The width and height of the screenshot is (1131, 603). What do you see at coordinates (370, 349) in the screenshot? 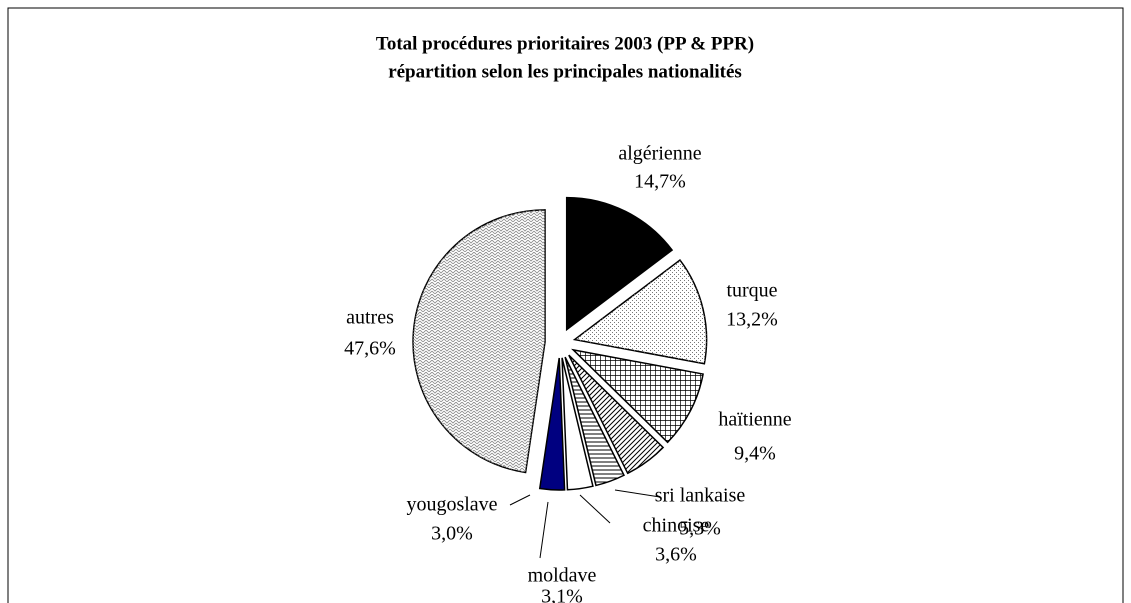
I see `slice-value-label: 47,6%` at bounding box center [370, 349].